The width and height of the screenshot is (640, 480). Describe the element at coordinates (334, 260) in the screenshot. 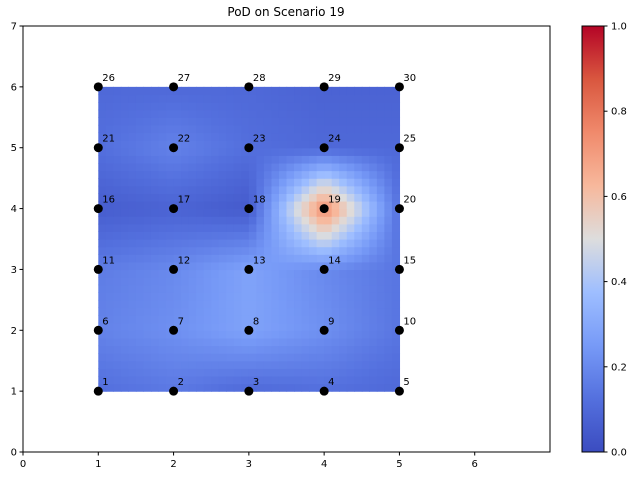

I see `point-label: 14` at that location.